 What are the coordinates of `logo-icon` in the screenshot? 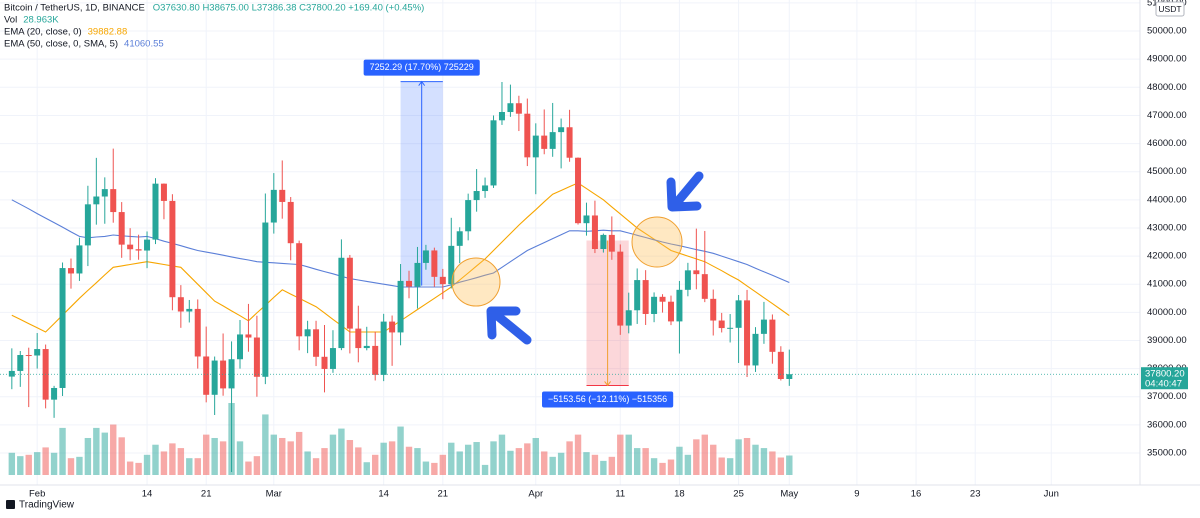 It's located at (10, 504).